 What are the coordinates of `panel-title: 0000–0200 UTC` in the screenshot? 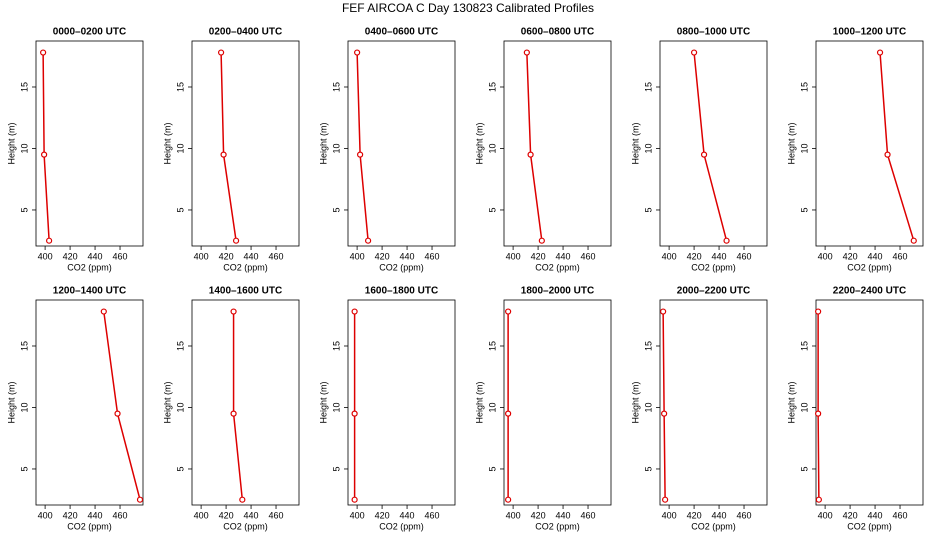 It's located at (89, 32).